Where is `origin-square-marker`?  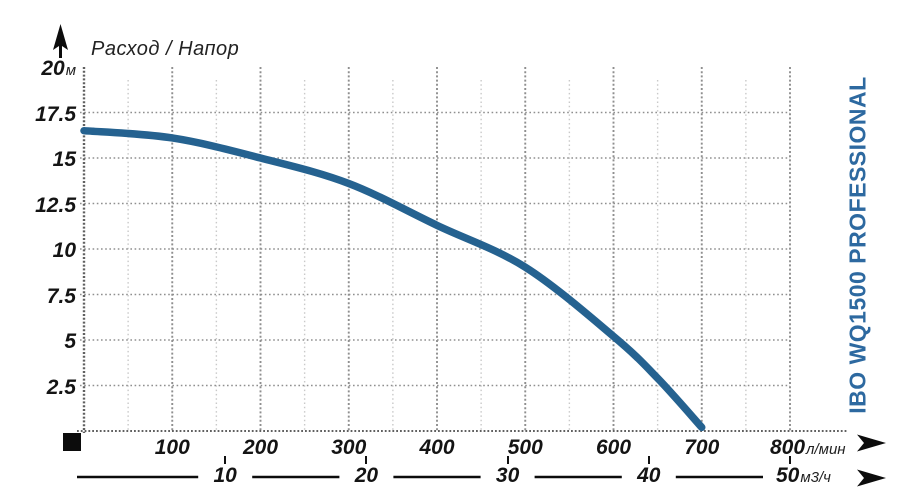 origin-square-marker is located at coordinates (72, 442).